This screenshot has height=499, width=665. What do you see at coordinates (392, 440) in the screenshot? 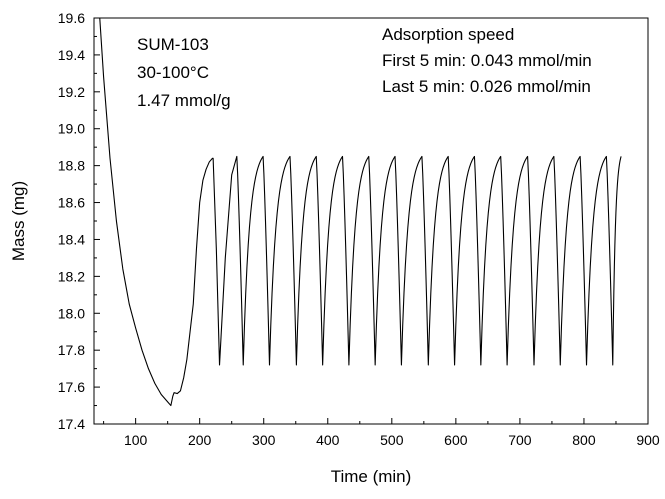
I see `x-tick-label: 500` at bounding box center [392, 440].